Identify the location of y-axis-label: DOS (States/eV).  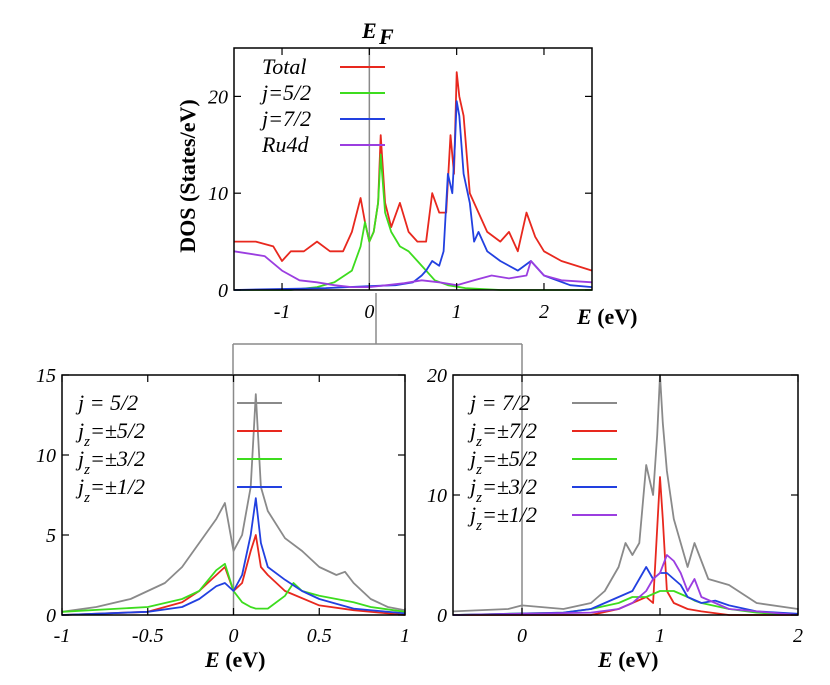
(187, 175).